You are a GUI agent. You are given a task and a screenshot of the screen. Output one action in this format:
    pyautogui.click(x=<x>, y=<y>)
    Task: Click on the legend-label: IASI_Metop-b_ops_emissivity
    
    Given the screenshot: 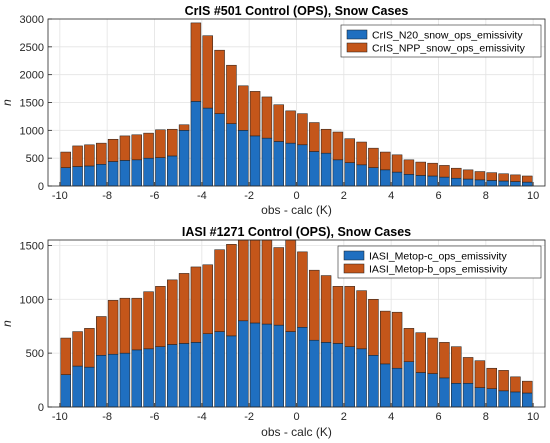 What is the action you would take?
    pyautogui.click(x=438, y=270)
    